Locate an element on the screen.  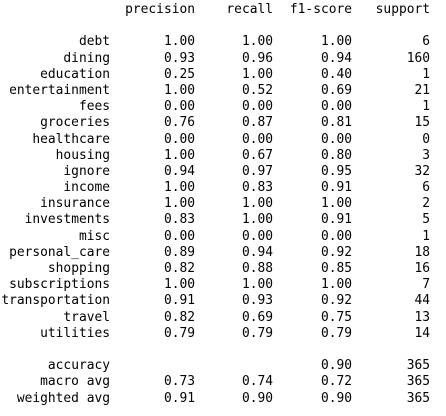
support-value: 14 is located at coordinates (391, 334).